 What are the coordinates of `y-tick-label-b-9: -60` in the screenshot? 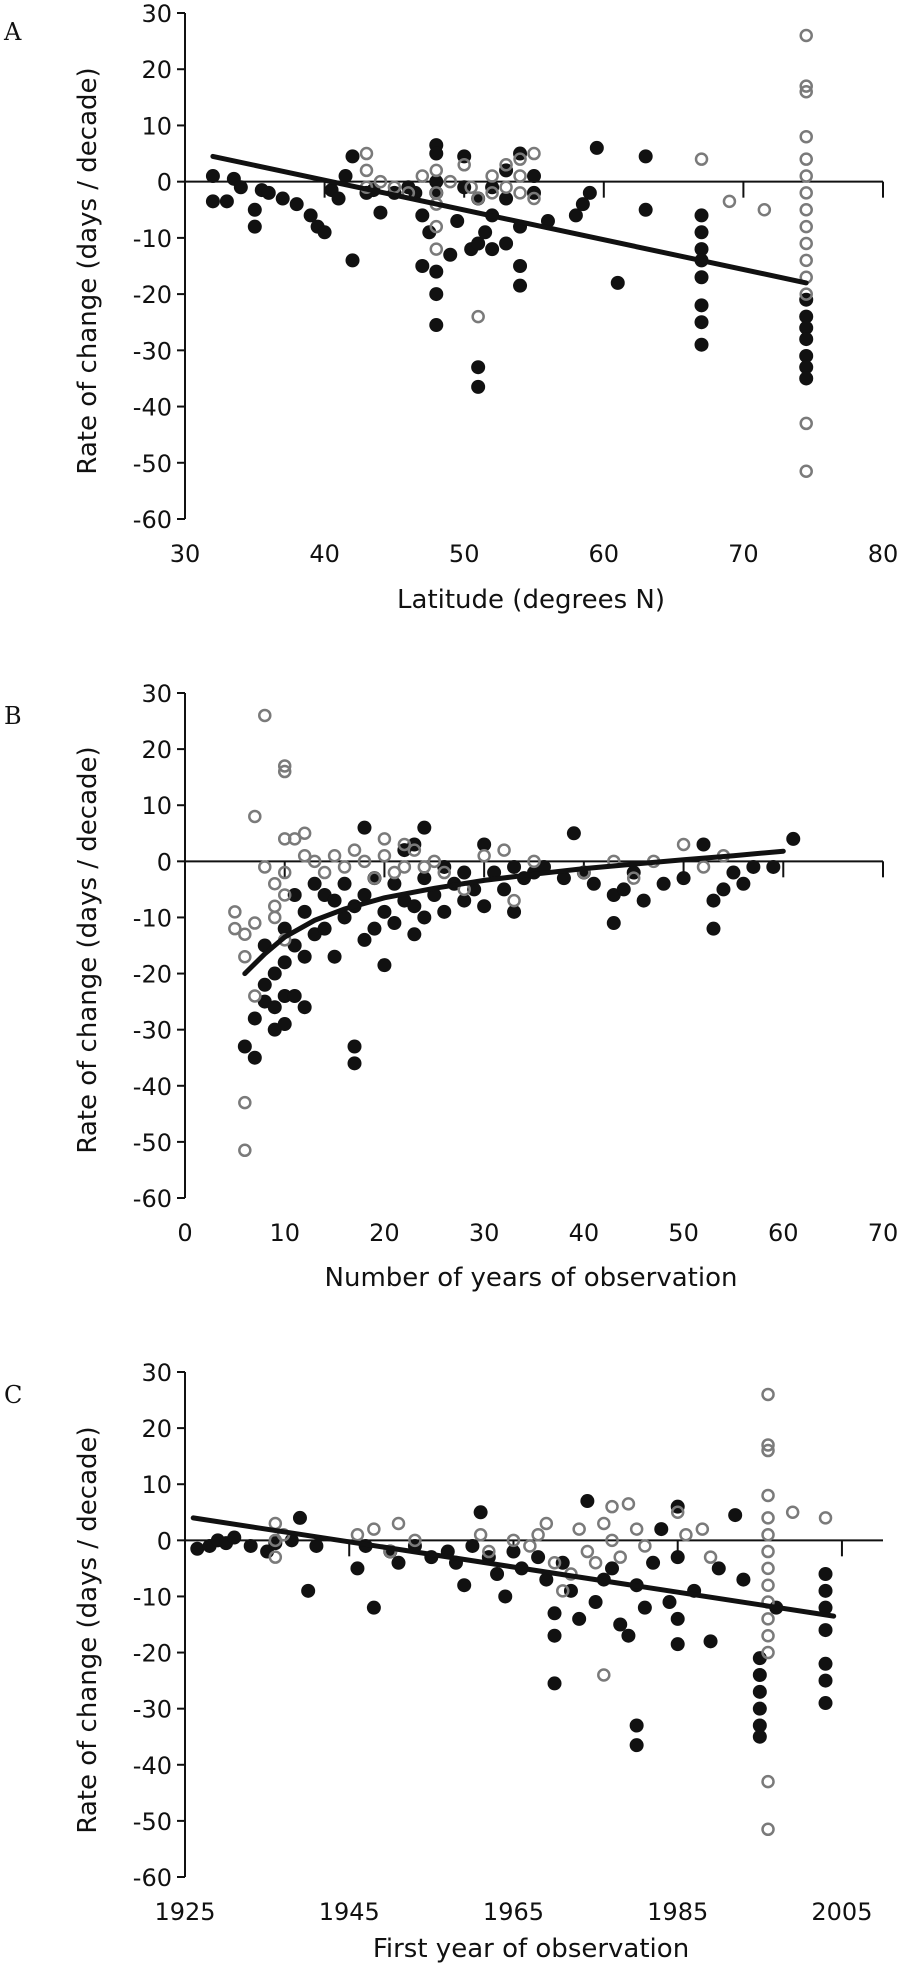 It's located at (152, 1199).